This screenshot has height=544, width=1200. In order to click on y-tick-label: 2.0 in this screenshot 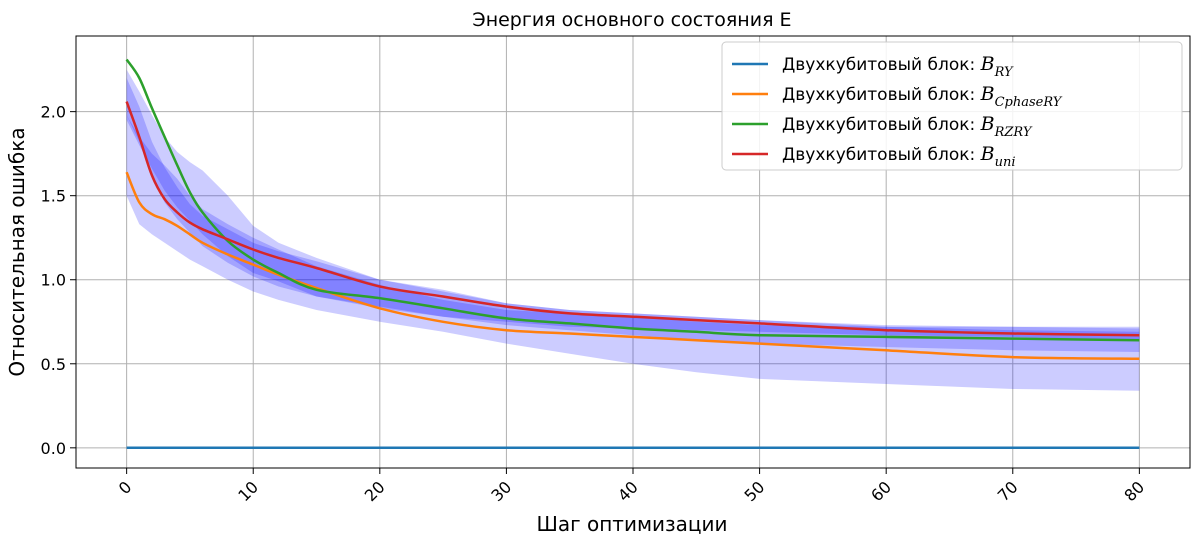, I will do `click(53, 112)`.